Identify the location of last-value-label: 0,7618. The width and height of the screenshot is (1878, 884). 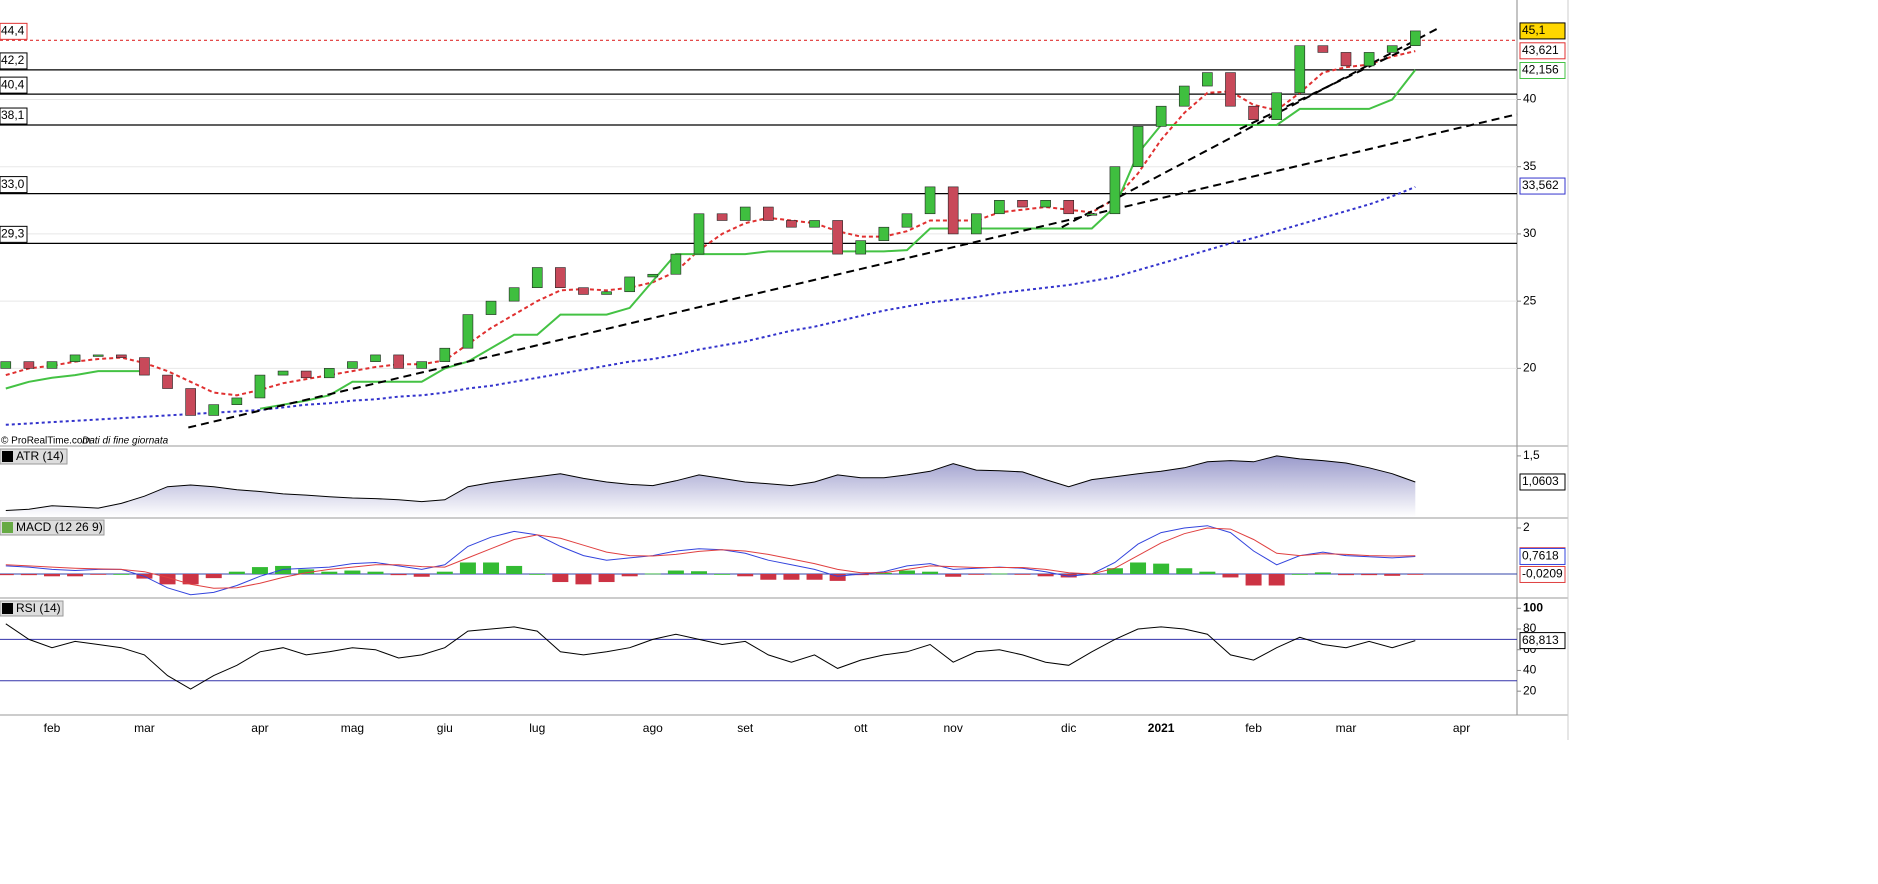
(1540, 556).